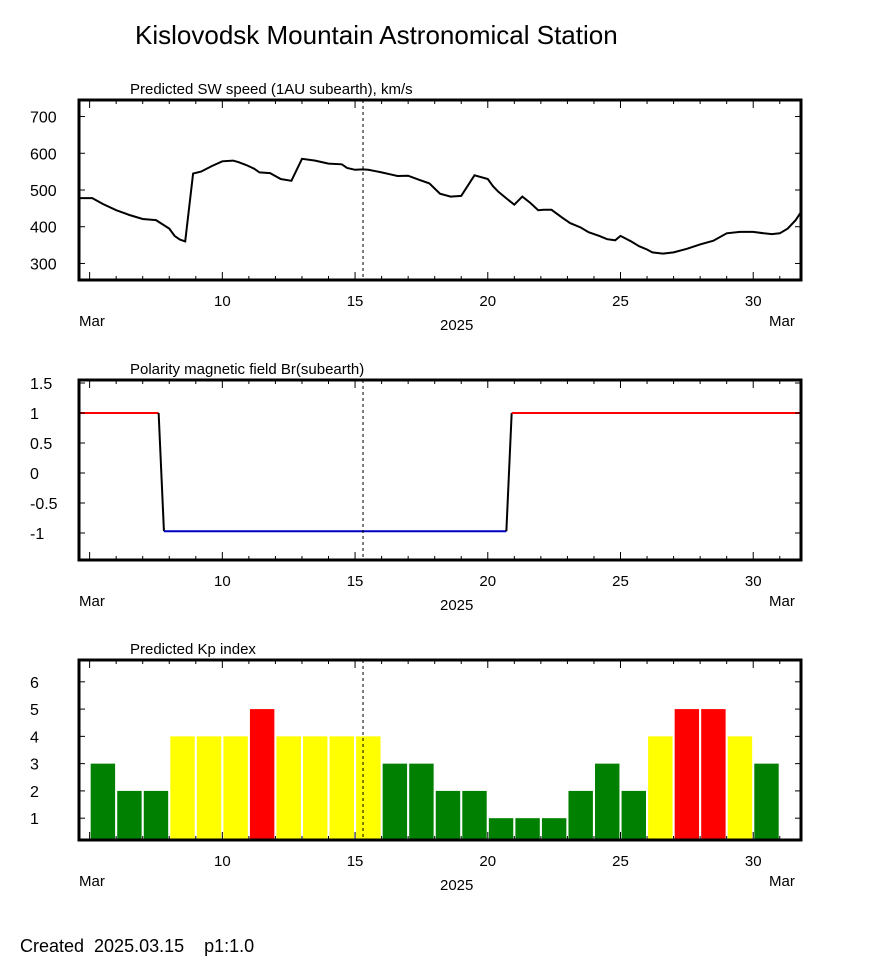  What do you see at coordinates (44, 504) in the screenshot?
I see `y-tick-label: -0.5` at bounding box center [44, 504].